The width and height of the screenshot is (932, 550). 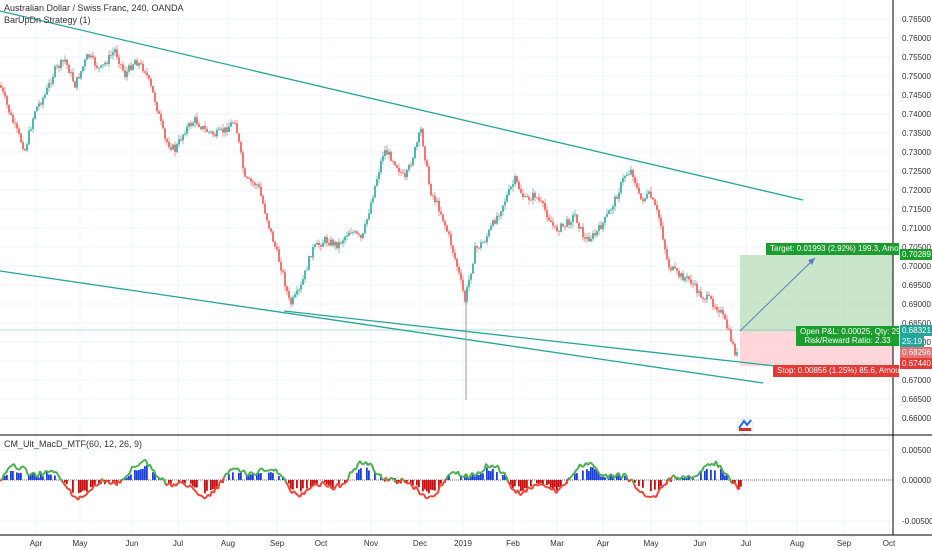 I want to click on price-tick-label: 0.70500, so click(x=916, y=247).